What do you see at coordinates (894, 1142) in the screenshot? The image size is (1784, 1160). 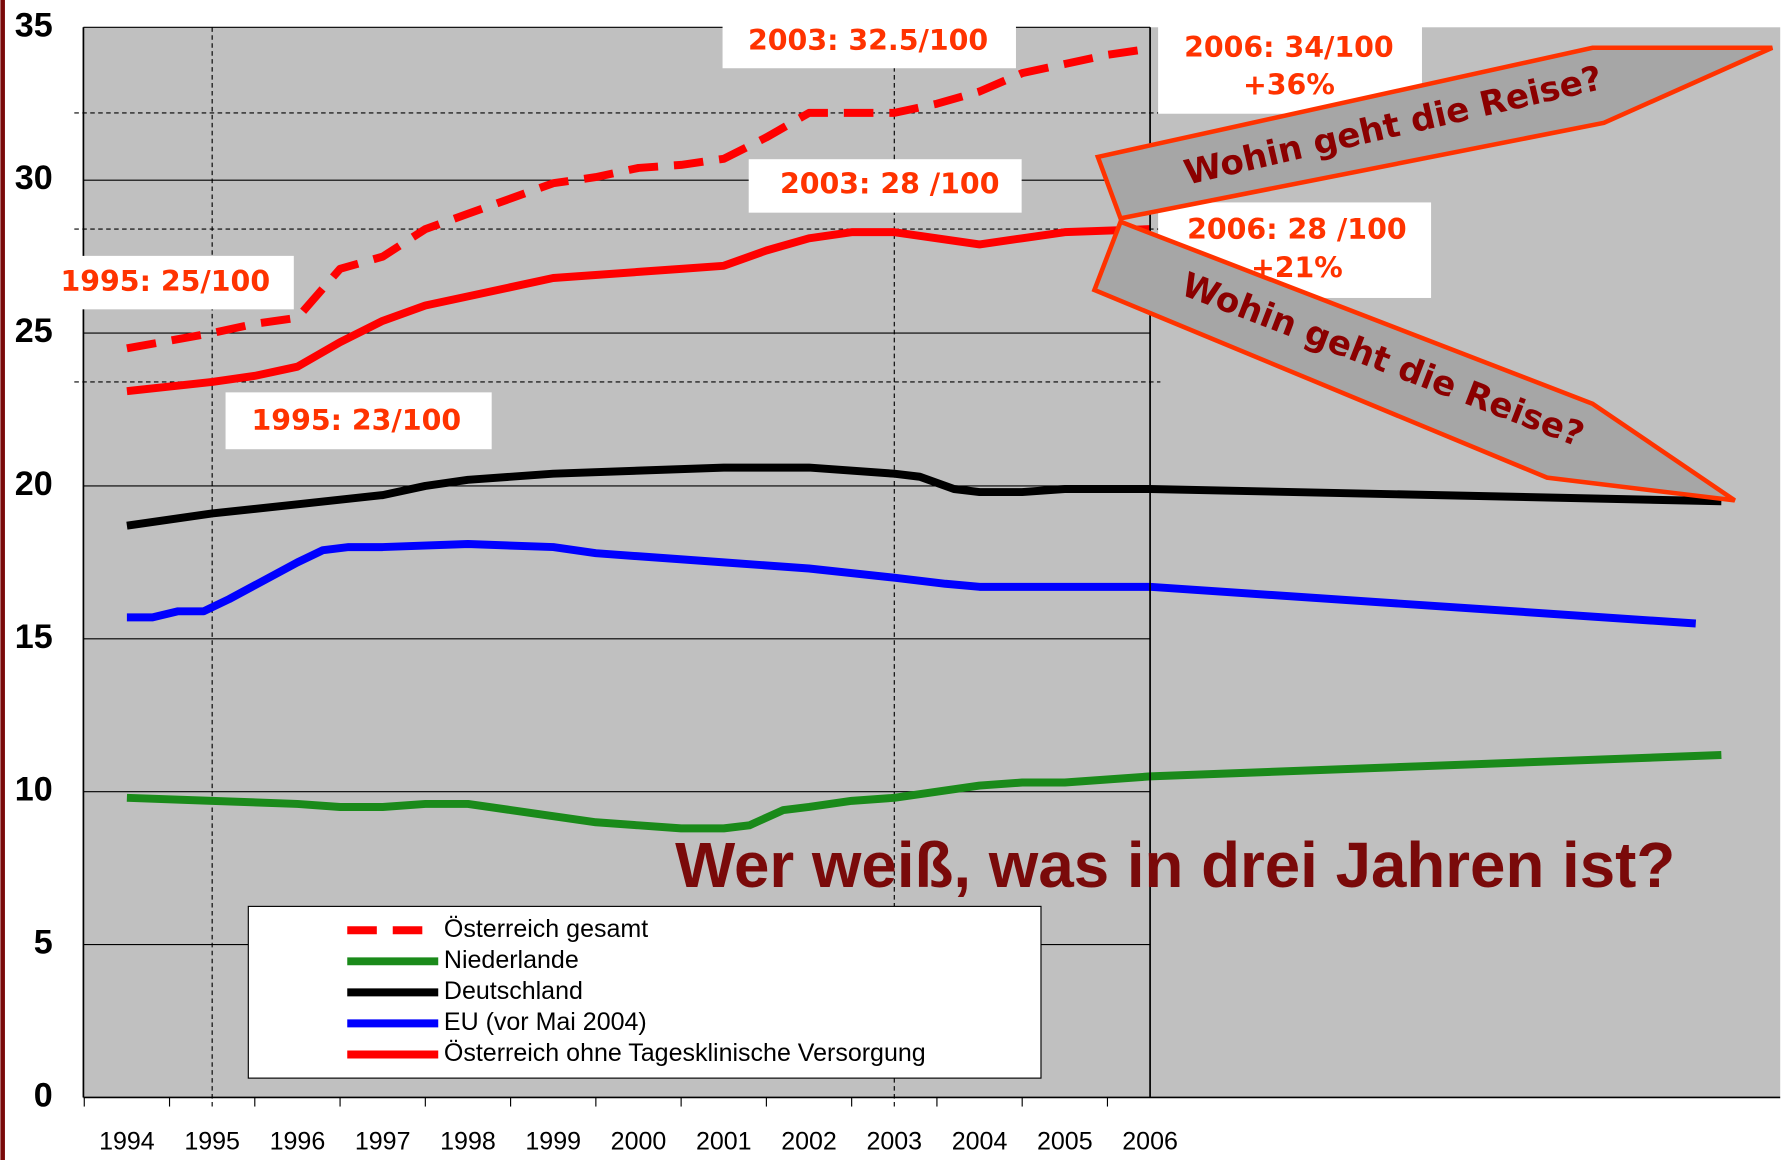 I see `x-tick-label: 2003` at bounding box center [894, 1142].